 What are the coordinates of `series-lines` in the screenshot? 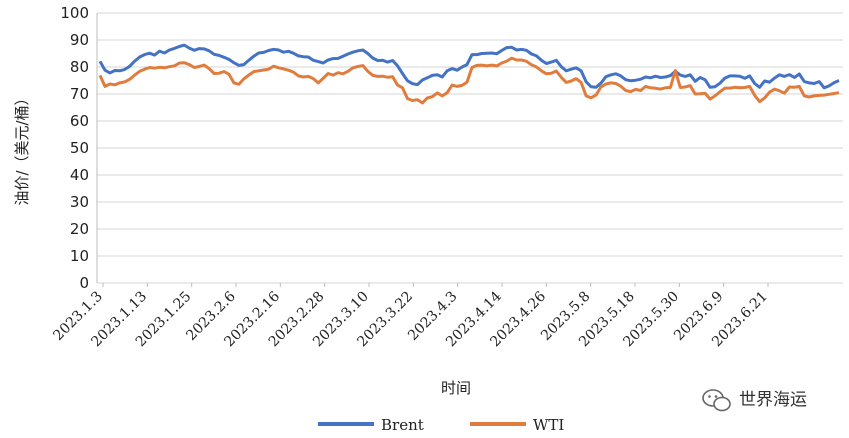 It's located at (469, 74).